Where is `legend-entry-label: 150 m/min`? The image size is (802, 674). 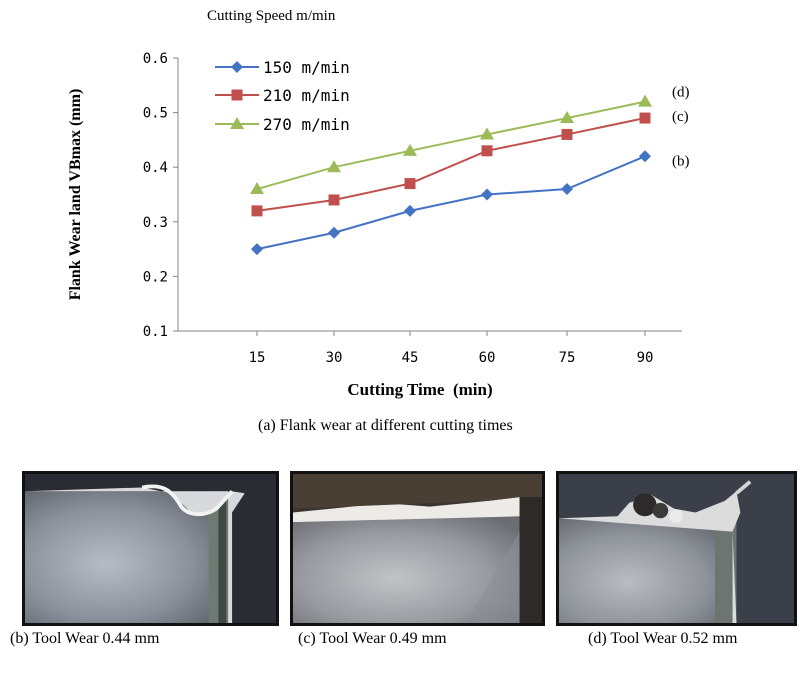 legend-entry-label: 150 m/min is located at coordinates (306, 67).